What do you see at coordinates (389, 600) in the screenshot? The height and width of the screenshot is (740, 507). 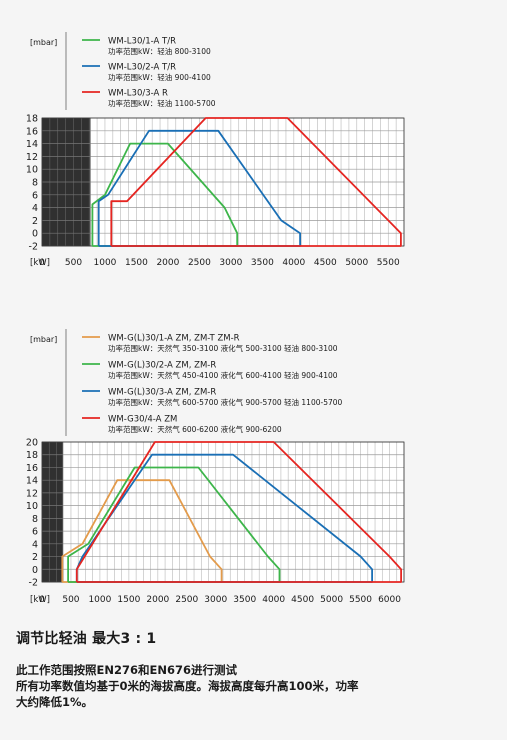 I see `x-tick-label: 6000` at bounding box center [389, 600].